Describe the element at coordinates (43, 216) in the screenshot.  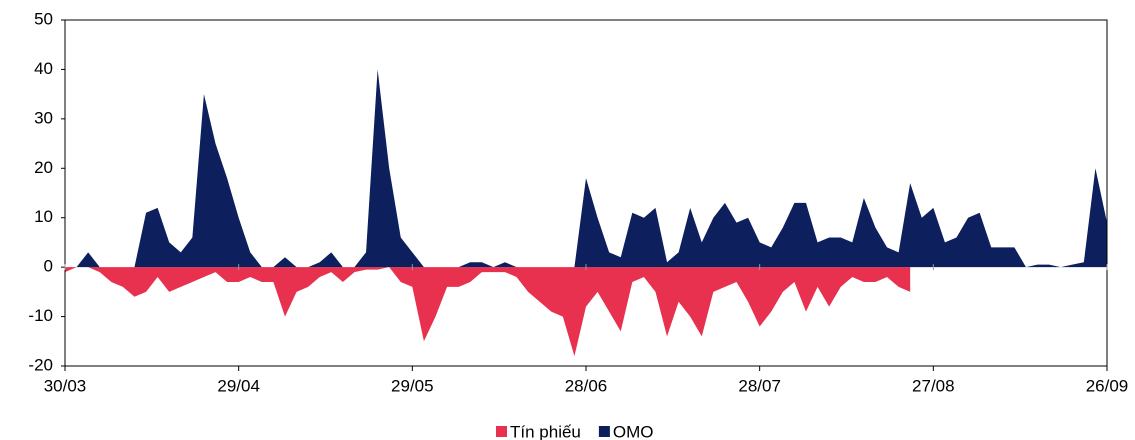
I see `y-tick-label: 10` at that location.